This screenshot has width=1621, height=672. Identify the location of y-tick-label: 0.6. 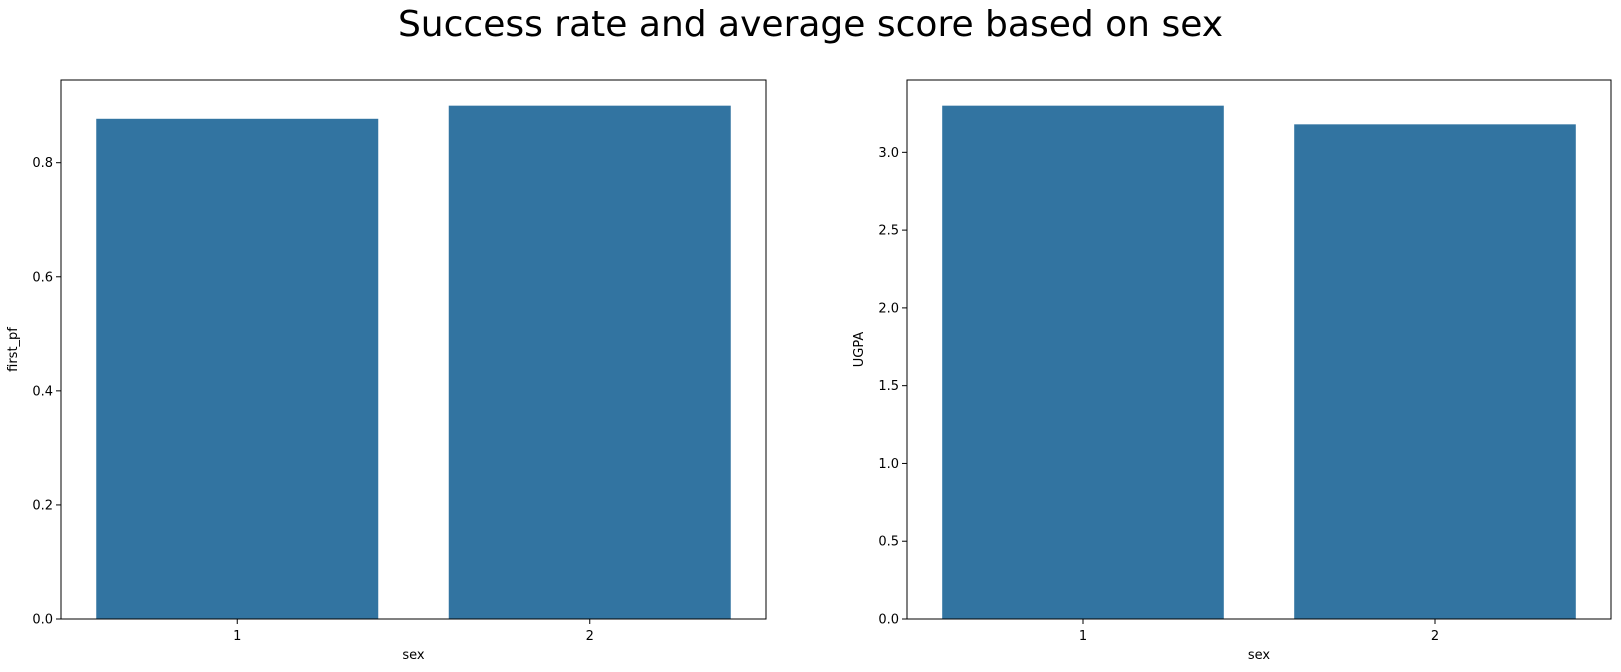
(42, 277).